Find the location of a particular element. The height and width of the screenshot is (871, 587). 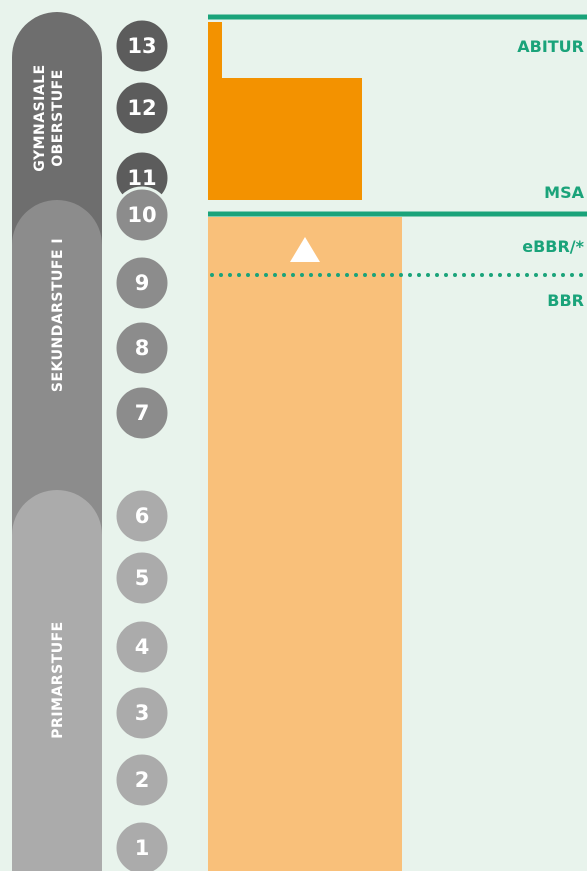

stage-label: SEKUNDARSTUFE I is located at coordinates (58, 315).